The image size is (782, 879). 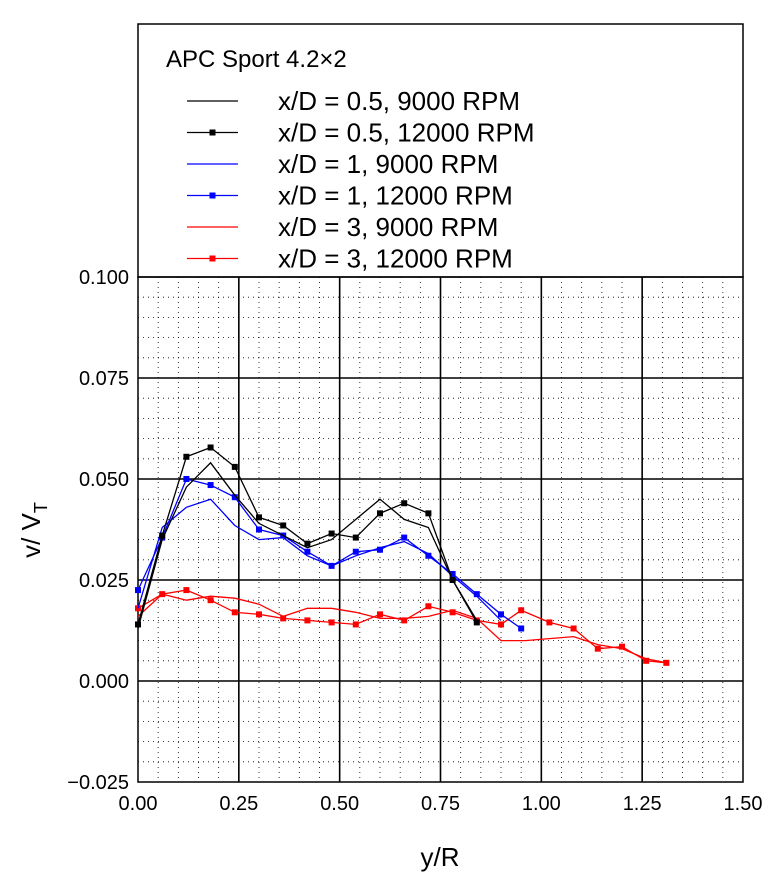 I want to click on legend-entry: x/D = 3, 12000 RPM, so click(x=350, y=259).